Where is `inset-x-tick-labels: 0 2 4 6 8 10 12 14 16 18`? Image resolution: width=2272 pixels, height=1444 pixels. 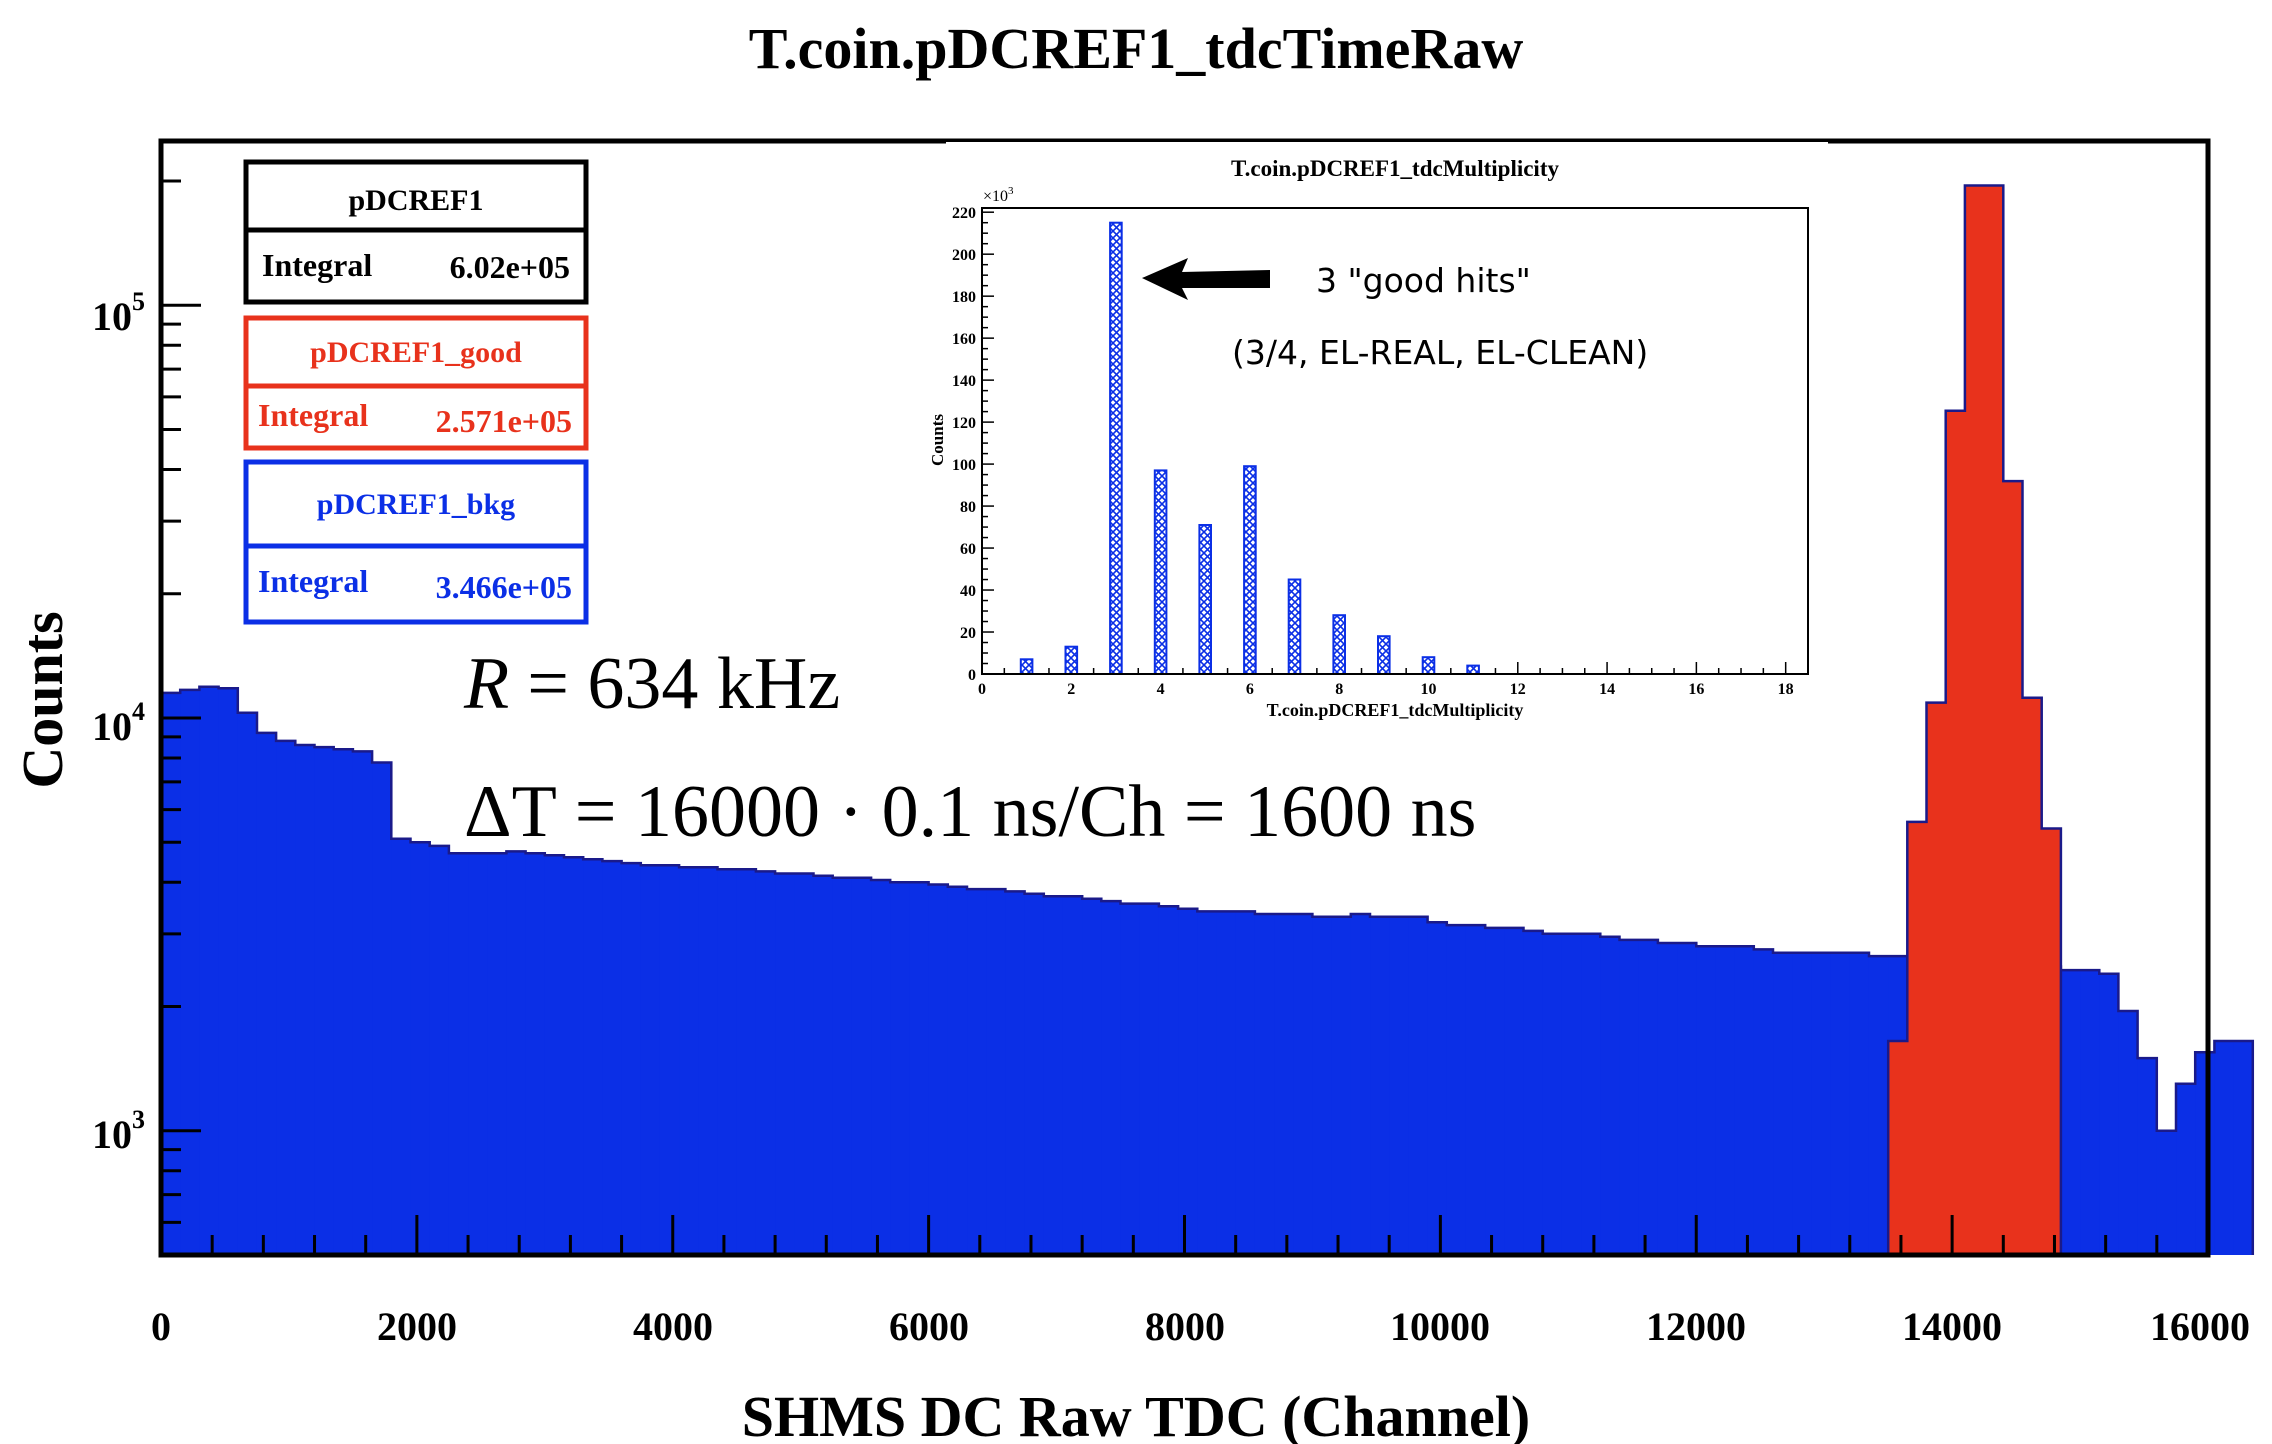 inset-x-tick-labels: 0 2 4 6 8 10 12 14 16 18 is located at coordinates (1386, 689).